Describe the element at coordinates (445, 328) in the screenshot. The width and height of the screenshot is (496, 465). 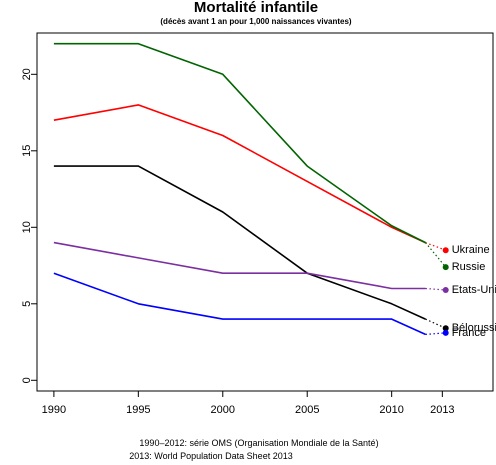
I see `series-point-2013-belorussie` at that location.